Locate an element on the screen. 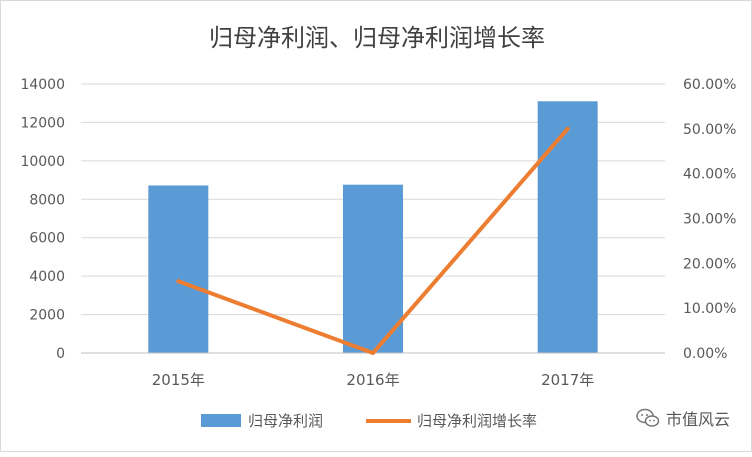 This screenshot has height=457, width=752. y-left-tick-label: 8000 is located at coordinates (47, 200).